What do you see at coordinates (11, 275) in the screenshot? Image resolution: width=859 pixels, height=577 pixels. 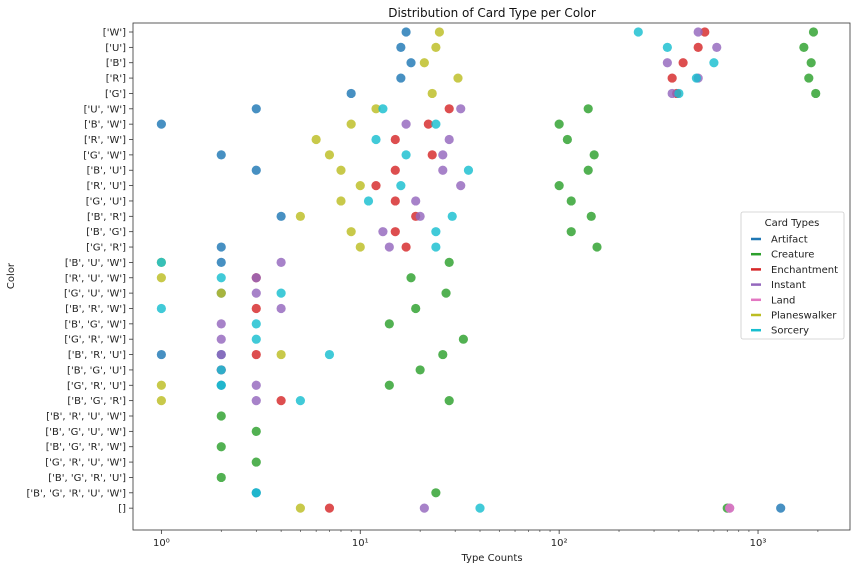 I see `y-axis-label: Color` at bounding box center [11, 275].